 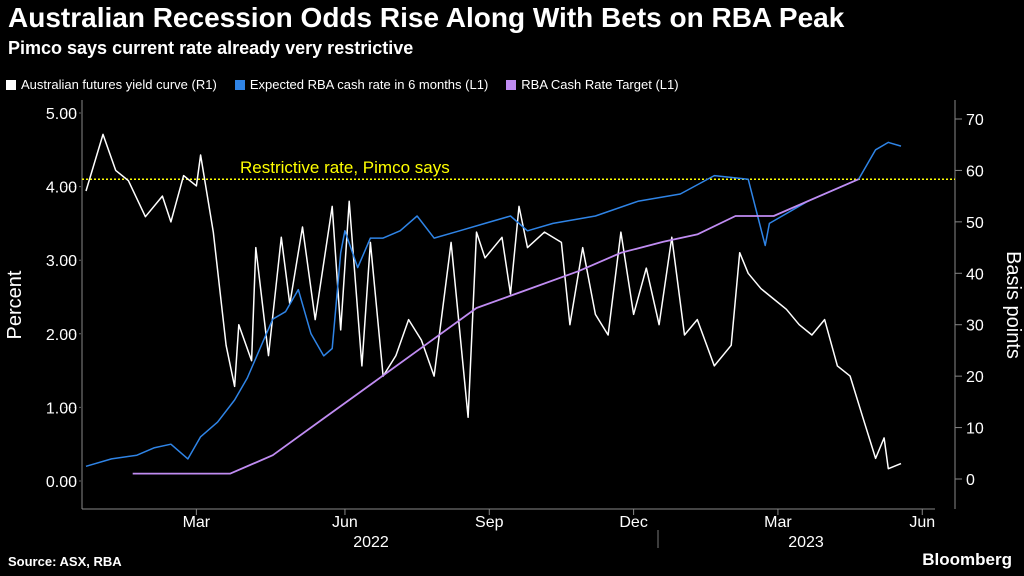 What do you see at coordinates (11, 84) in the screenshot?
I see `legend-swatch-yield-curve` at bounding box center [11, 84].